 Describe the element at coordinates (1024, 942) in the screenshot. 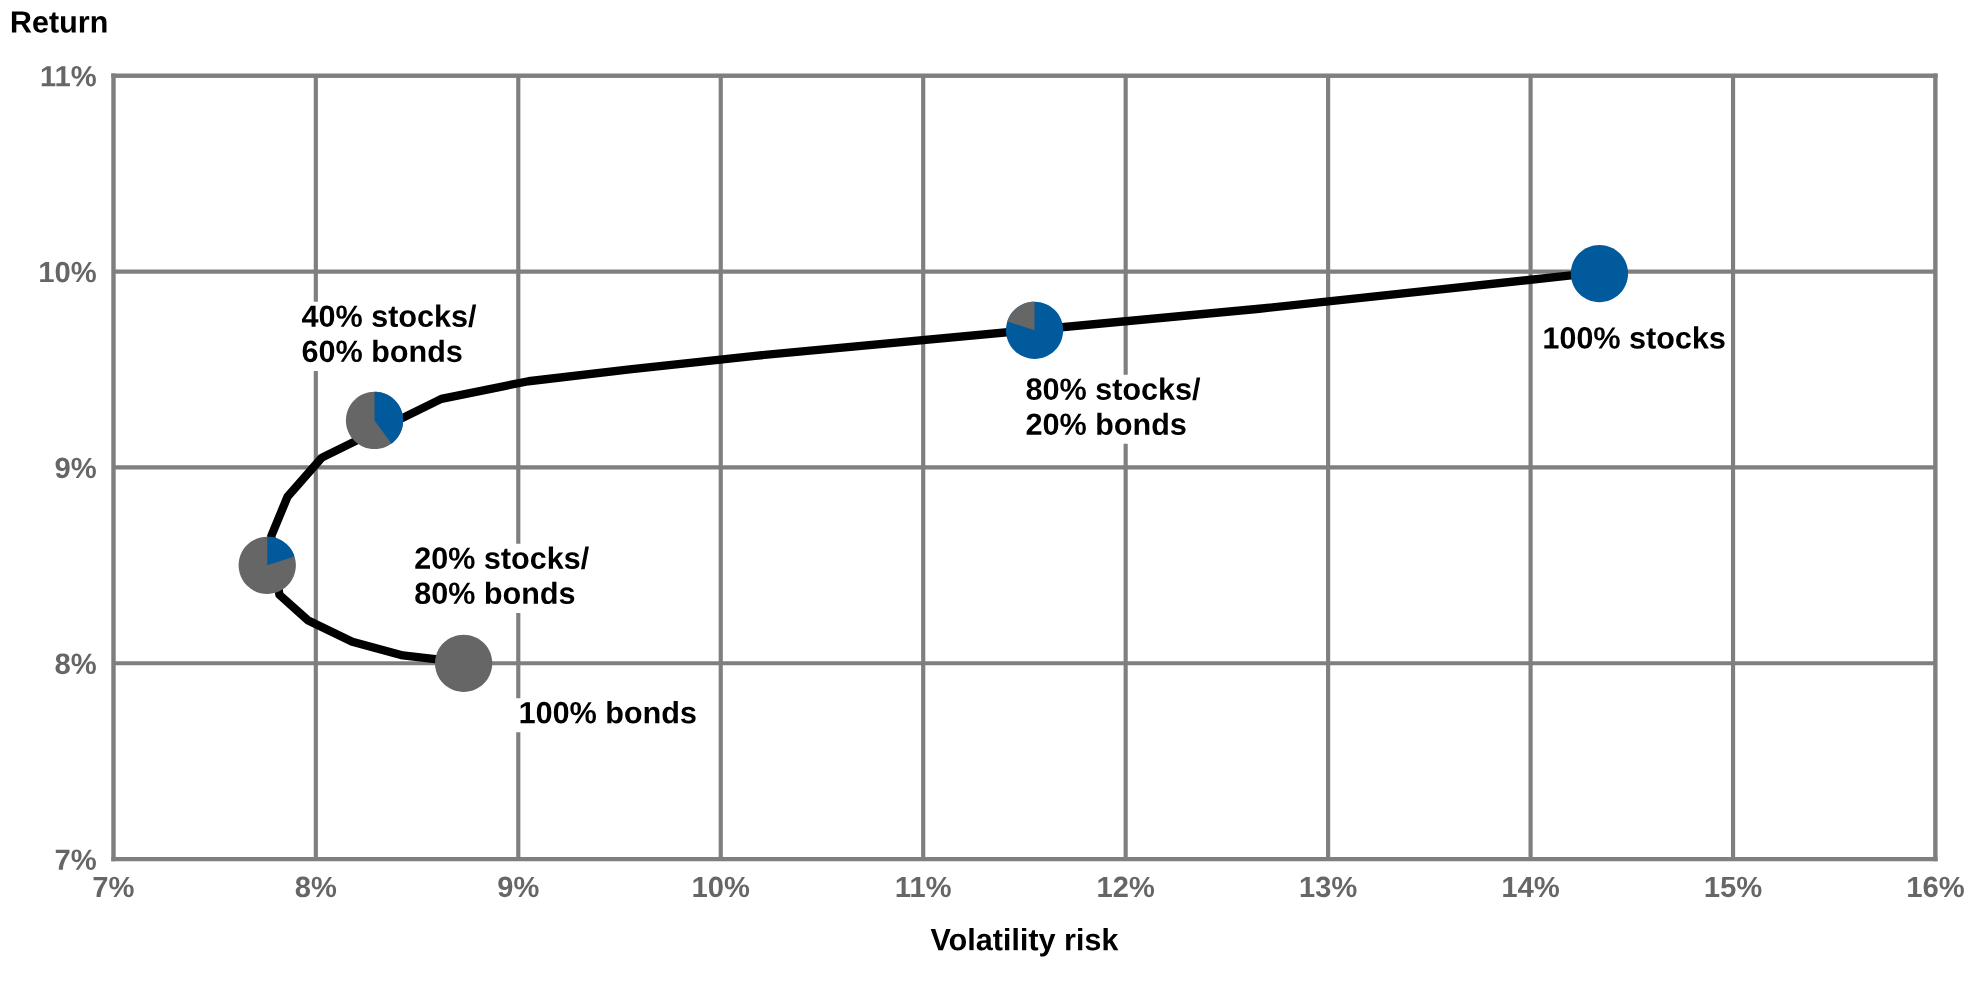

I see `x-axis-title: Volatility risk` at that location.